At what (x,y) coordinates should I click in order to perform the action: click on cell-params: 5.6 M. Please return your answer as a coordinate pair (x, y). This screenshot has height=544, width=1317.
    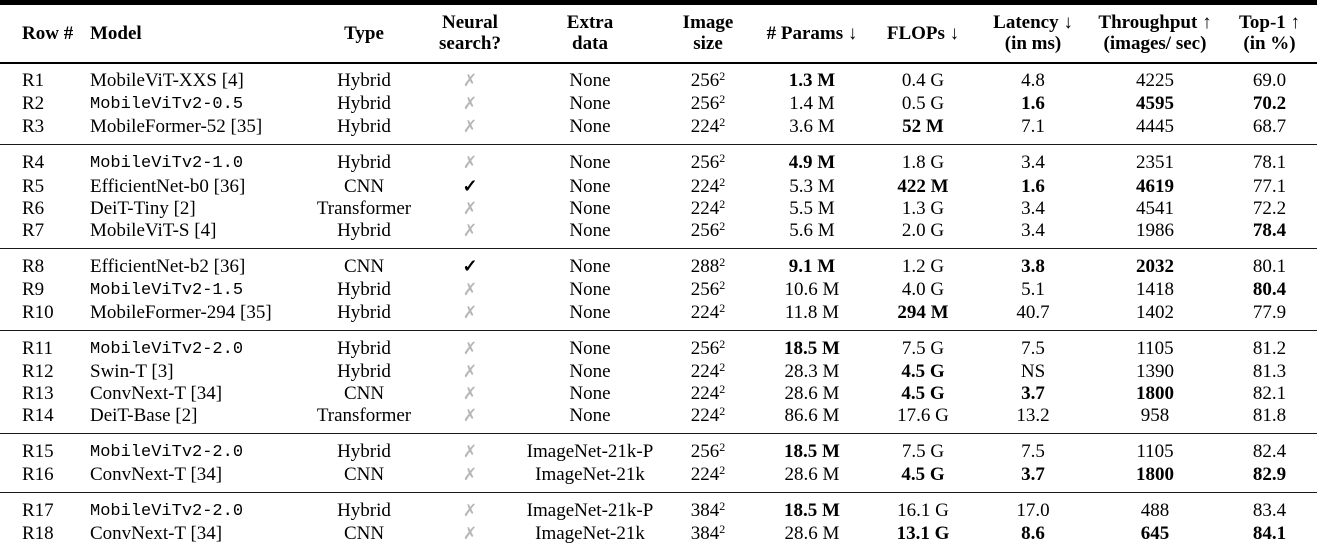
    Looking at the image, I should click on (812, 230).